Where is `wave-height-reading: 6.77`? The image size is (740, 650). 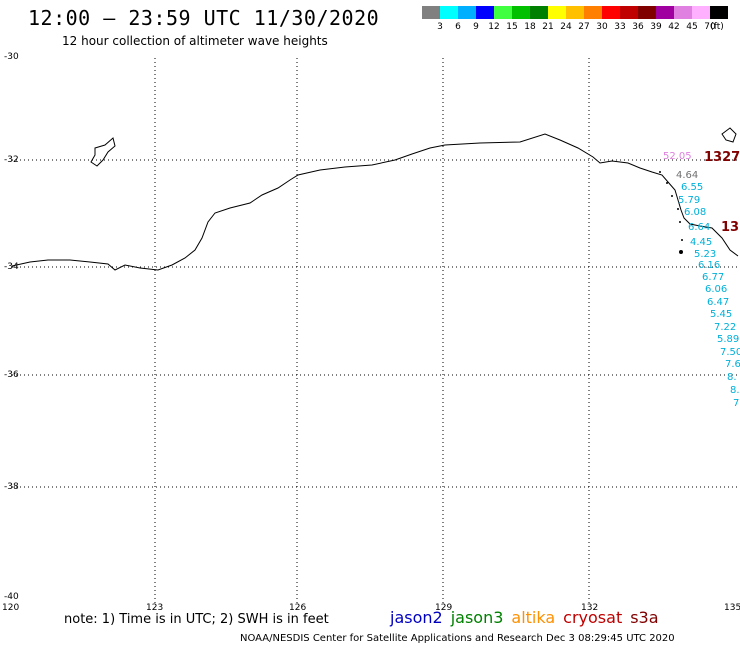
wave-height-reading: 6.77 is located at coordinates (713, 277).